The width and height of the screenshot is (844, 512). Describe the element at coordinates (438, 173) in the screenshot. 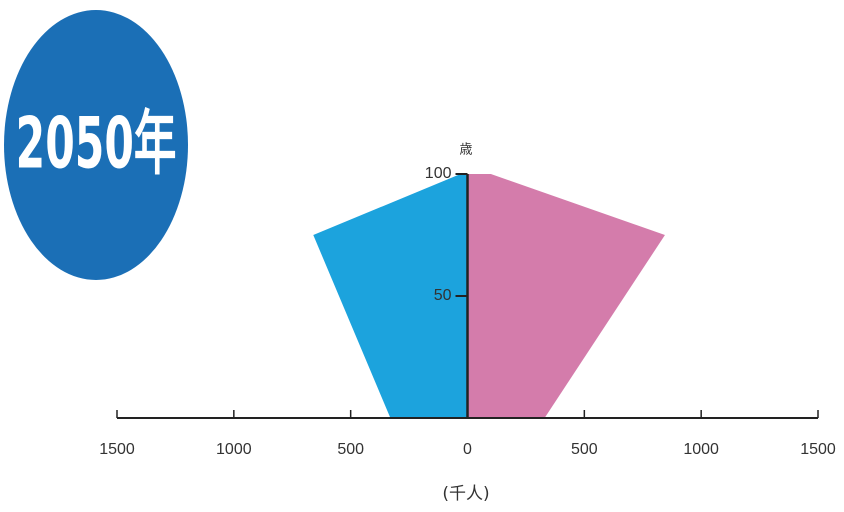

I see `y-tick-label: 100` at that location.